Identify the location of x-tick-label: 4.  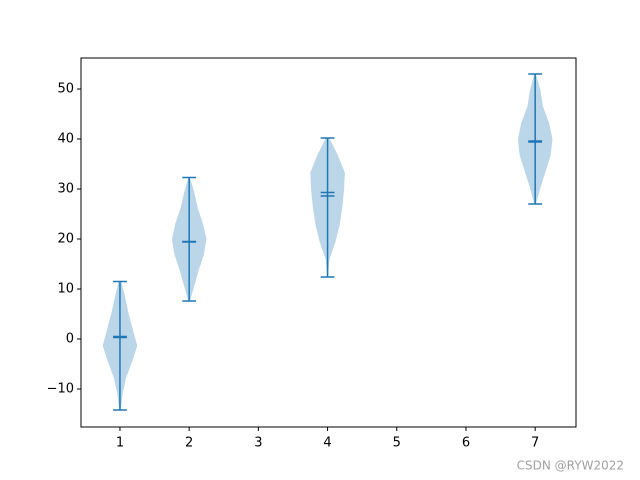
(327, 443).